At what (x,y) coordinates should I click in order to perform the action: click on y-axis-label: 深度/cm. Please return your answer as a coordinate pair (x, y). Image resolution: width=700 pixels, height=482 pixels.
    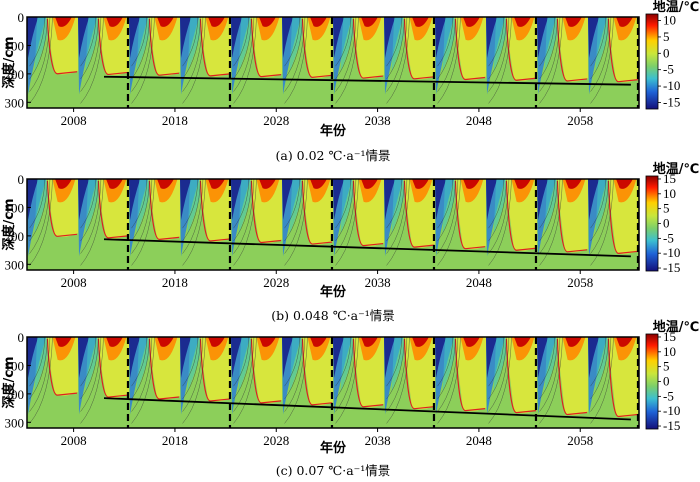
    Looking at the image, I should click on (9, 62).